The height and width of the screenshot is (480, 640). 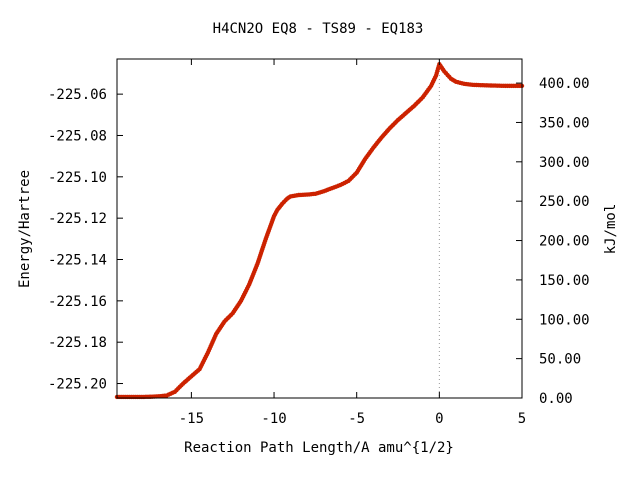 What do you see at coordinates (611, 229) in the screenshot?
I see `y2-axis-label: kJ/mol` at bounding box center [611, 229].